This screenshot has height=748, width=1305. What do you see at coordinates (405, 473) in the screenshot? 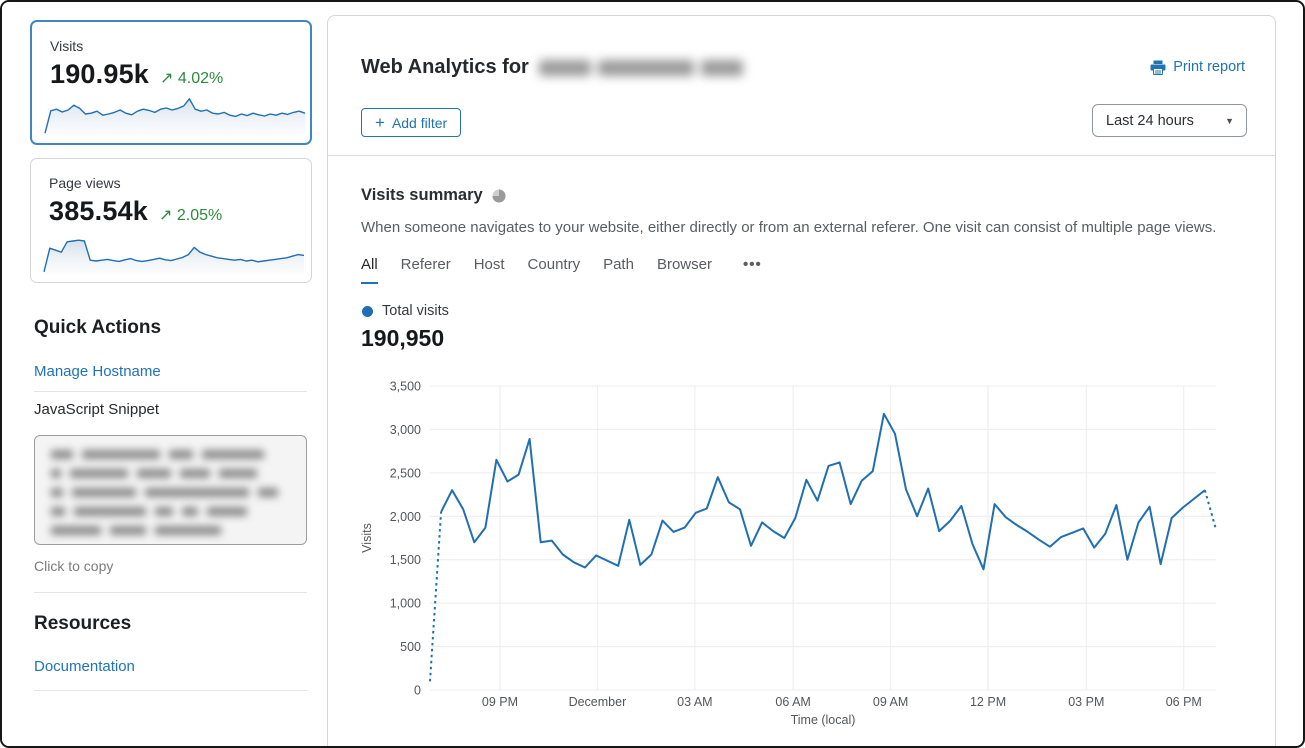
I see `y-tick-label: 2,500` at bounding box center [405, 473].